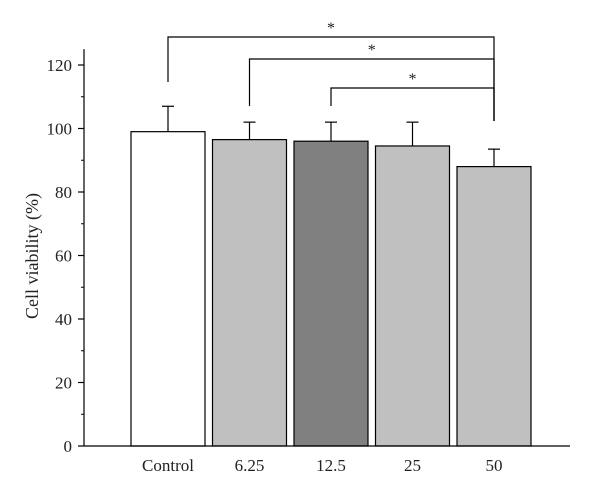 This screenshot has width=600, height=493. What do you see at coordinates (168, 465) in the screenshot?
I see `x-tick-label: Control` at bounding box center [168, 465].